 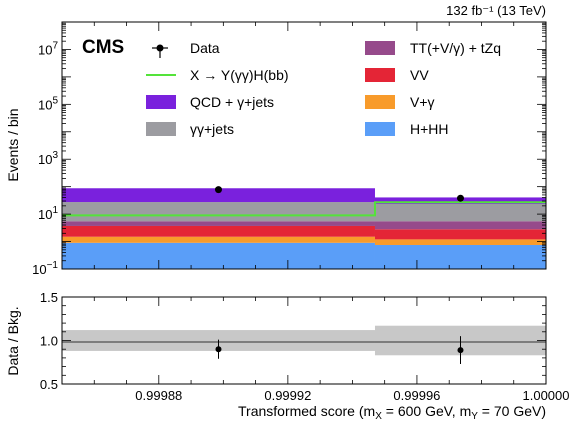 I want to click on legend-entry-qcd: QCD + γ+jets, so click(x=210, y=102).